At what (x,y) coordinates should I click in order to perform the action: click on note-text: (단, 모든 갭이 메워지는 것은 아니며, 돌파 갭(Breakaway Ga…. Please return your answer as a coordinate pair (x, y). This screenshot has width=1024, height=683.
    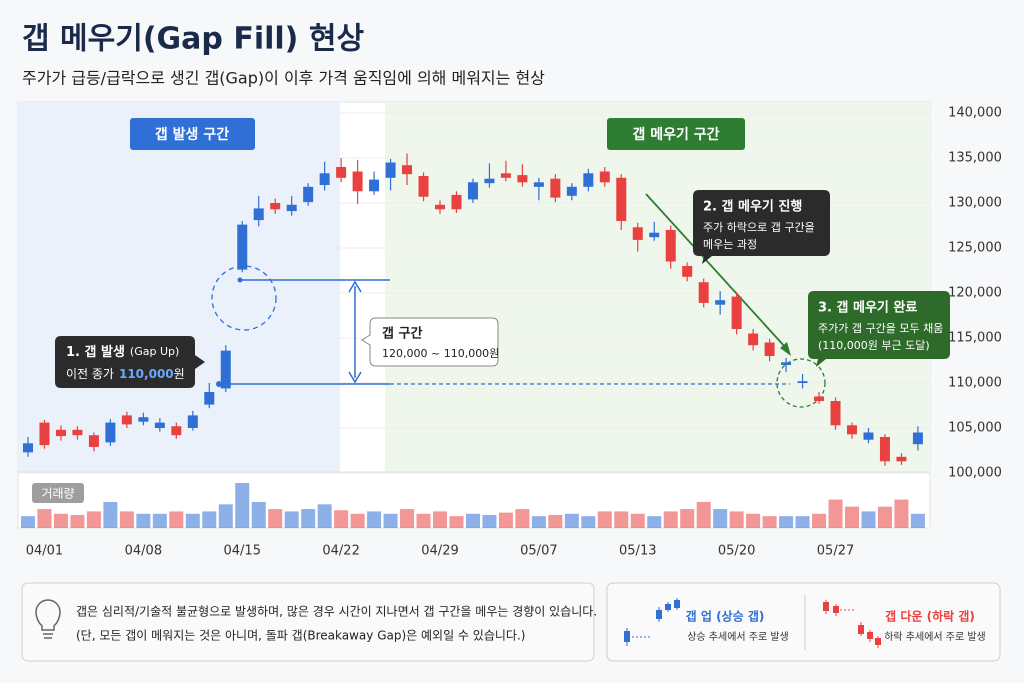
    Looking at the image, I should click on (300, 636).